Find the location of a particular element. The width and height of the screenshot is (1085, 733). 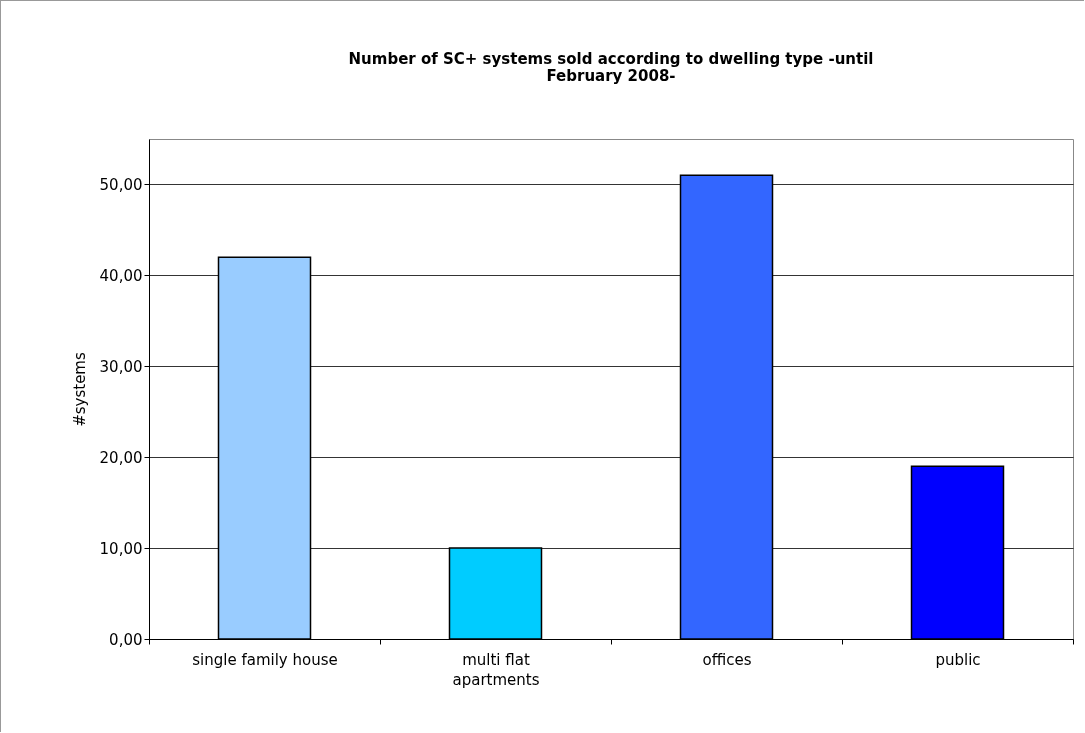

y-tick-label: 20,00 is located at coordinates (121, 457).